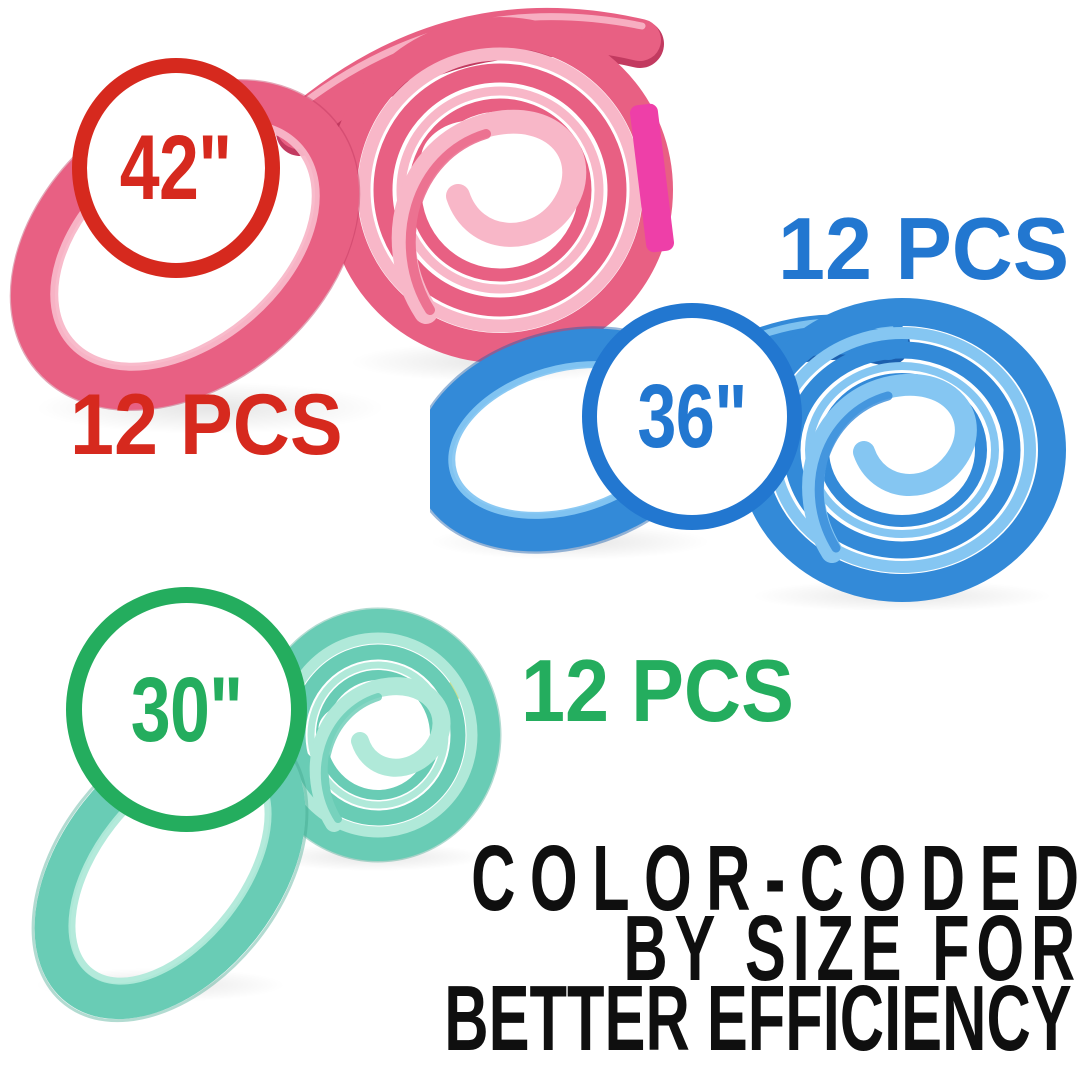  I want to click on pink-band-end-tag, so click(652, 178).